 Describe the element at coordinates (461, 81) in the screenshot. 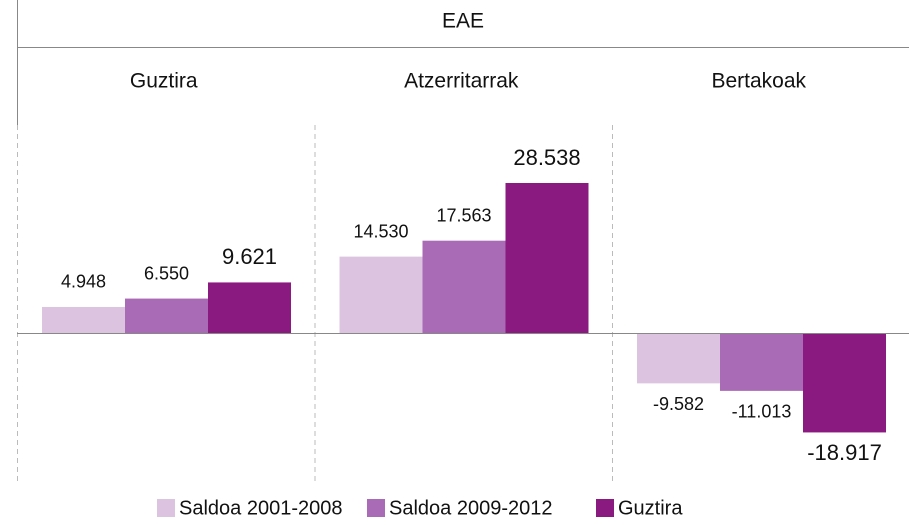

I see `category-label: Atzerritarrak` at that location.